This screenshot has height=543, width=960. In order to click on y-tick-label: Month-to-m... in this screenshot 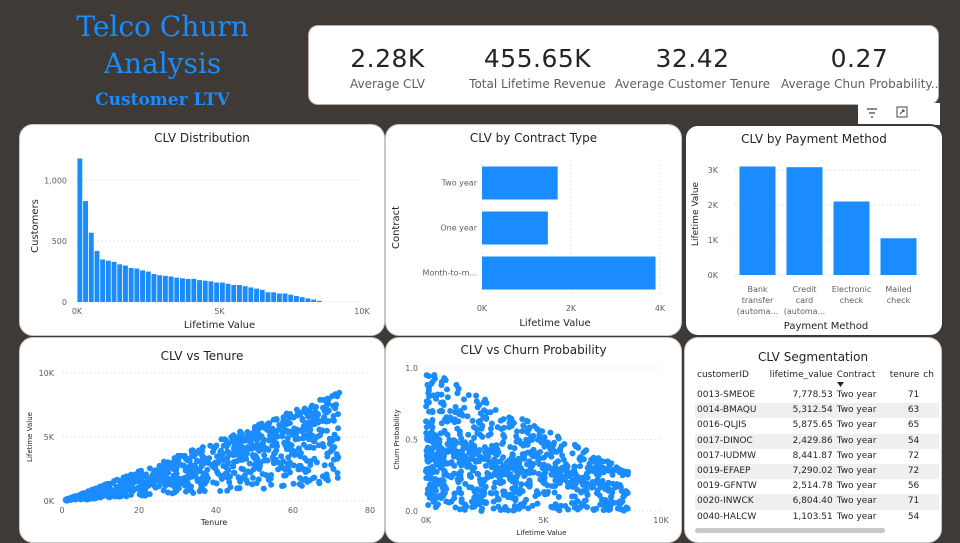, I will do `click(450, 273)`.